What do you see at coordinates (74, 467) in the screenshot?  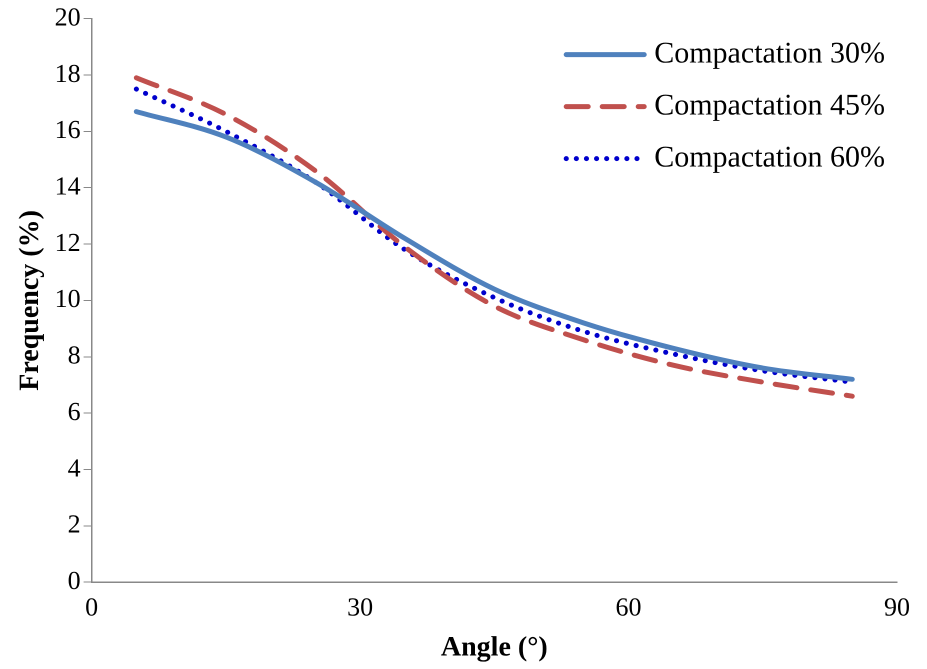 I see `y-tick-label: 4` at bounding box center [74, 467].